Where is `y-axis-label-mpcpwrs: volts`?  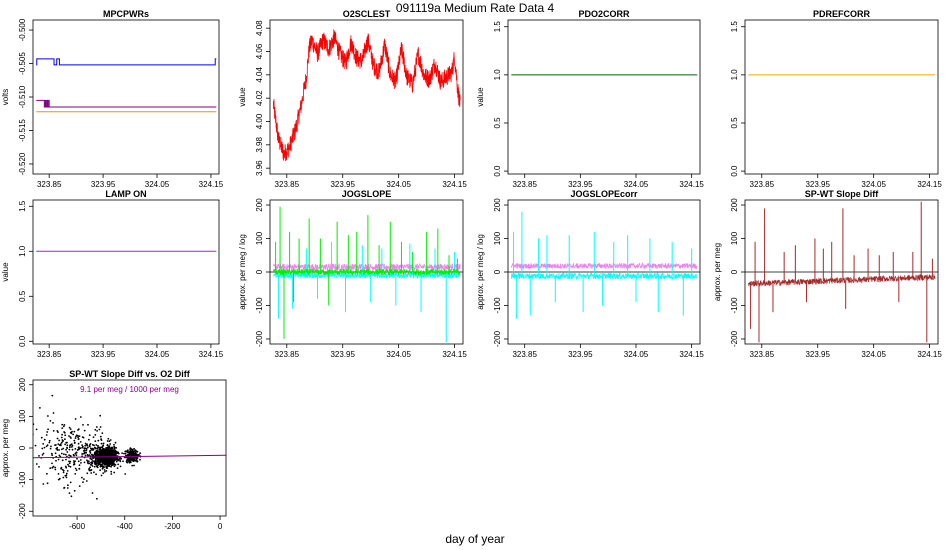
y-axis-label-mpcpwrs: volts is located at coordinates (5, 97).